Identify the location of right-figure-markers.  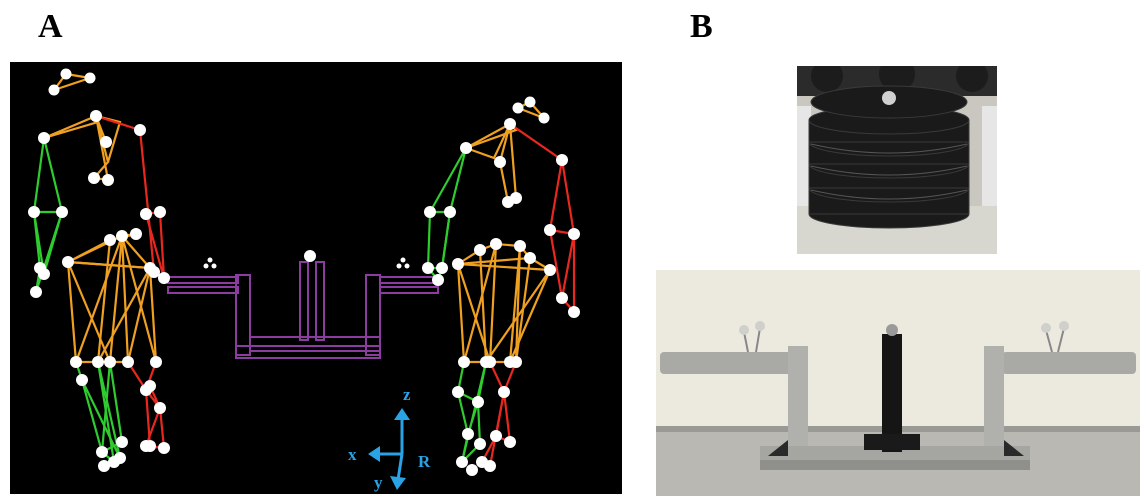
(501, 286).